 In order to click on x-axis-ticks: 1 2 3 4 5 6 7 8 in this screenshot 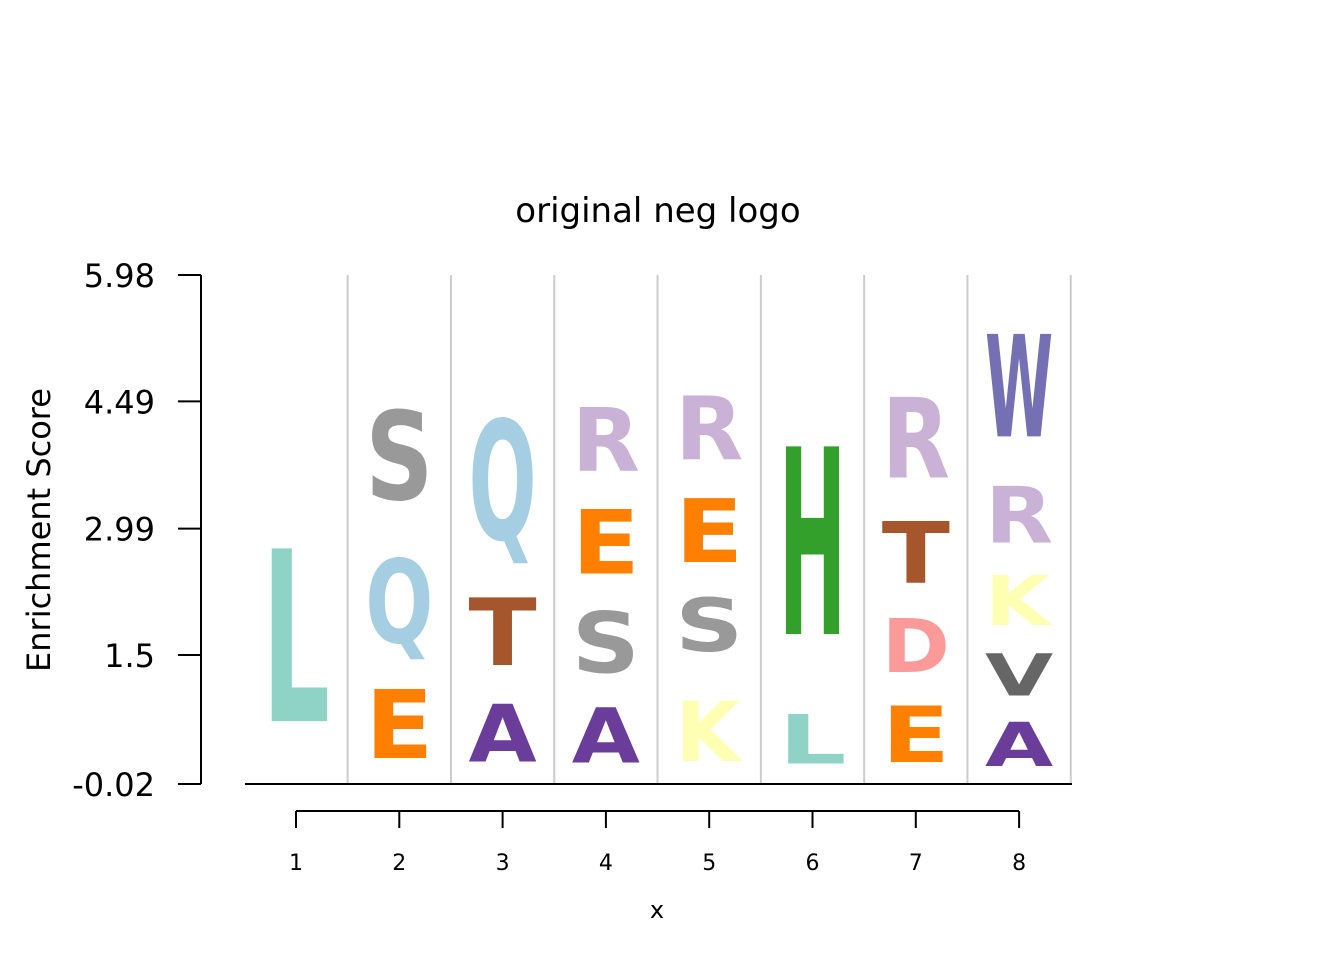, I will do `click(657, 843)`.